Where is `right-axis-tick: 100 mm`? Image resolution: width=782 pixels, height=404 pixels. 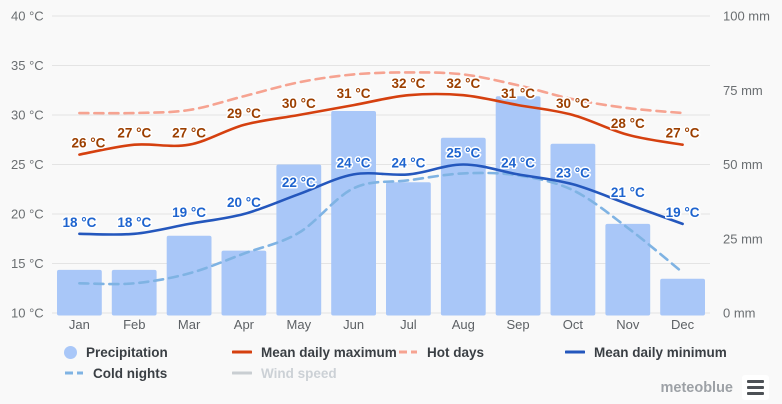 right-axis-tick: 100 mm is located at coordinates (746, 16).